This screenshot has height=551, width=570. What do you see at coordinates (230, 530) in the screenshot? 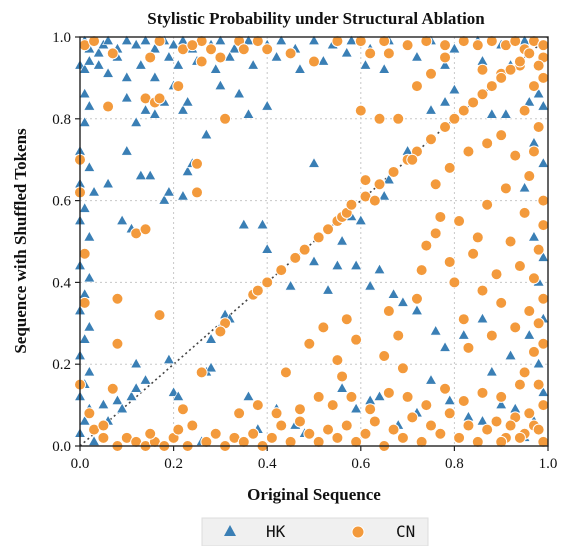
I see `legend-marker-hk` at bounding box center [230, 530].